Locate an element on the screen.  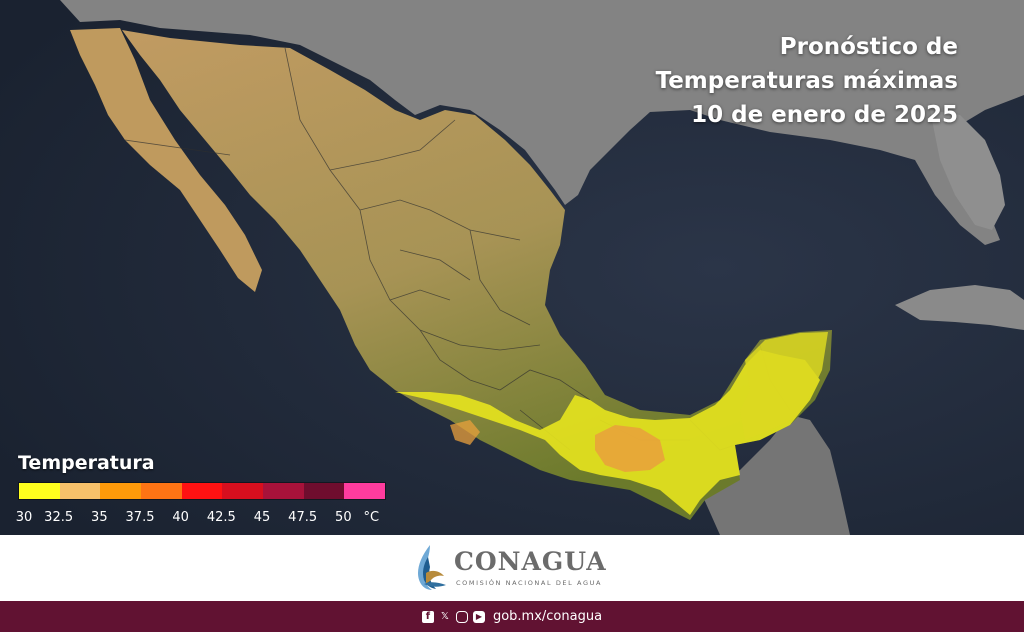
legend-color-bar is located at coordinates (202, 491).